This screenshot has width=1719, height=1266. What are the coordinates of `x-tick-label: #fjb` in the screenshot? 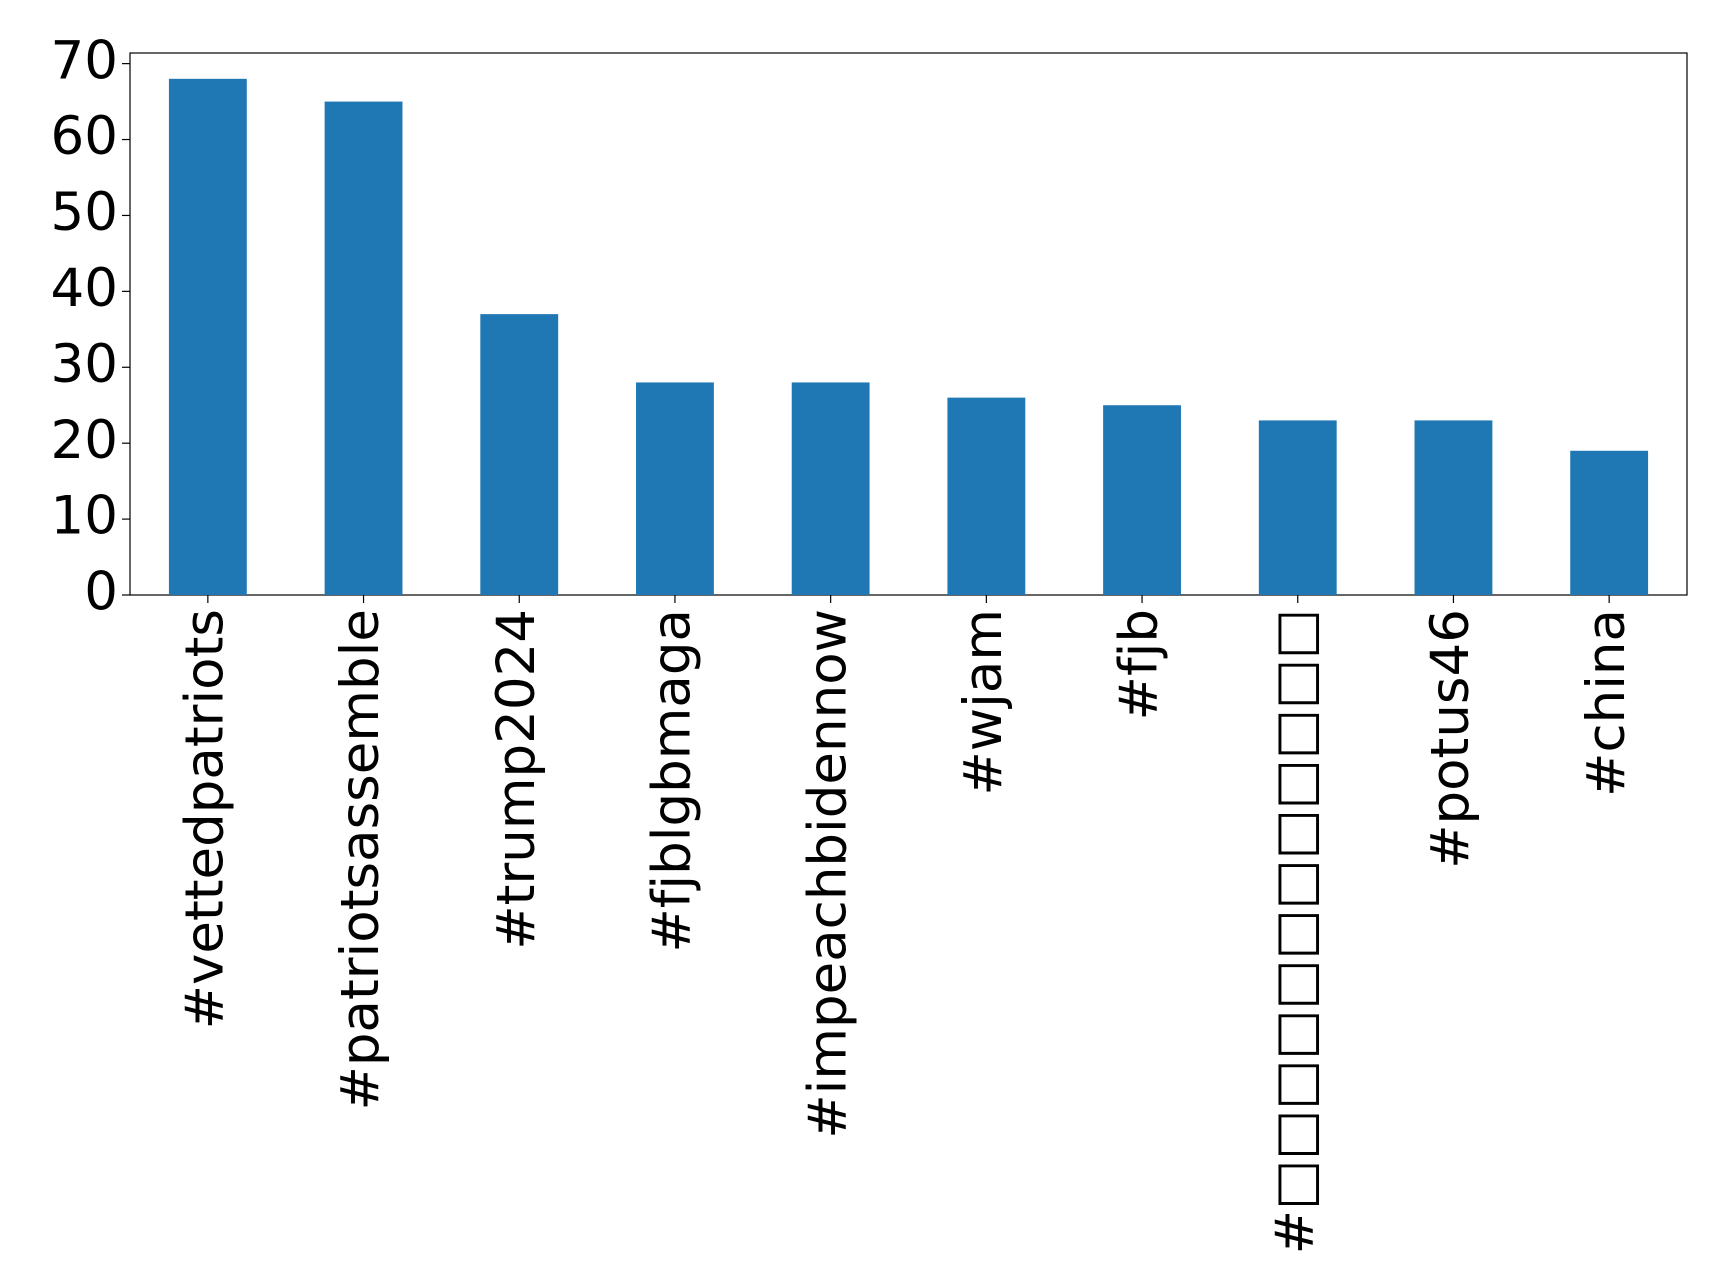 It's located at (1139, 664).